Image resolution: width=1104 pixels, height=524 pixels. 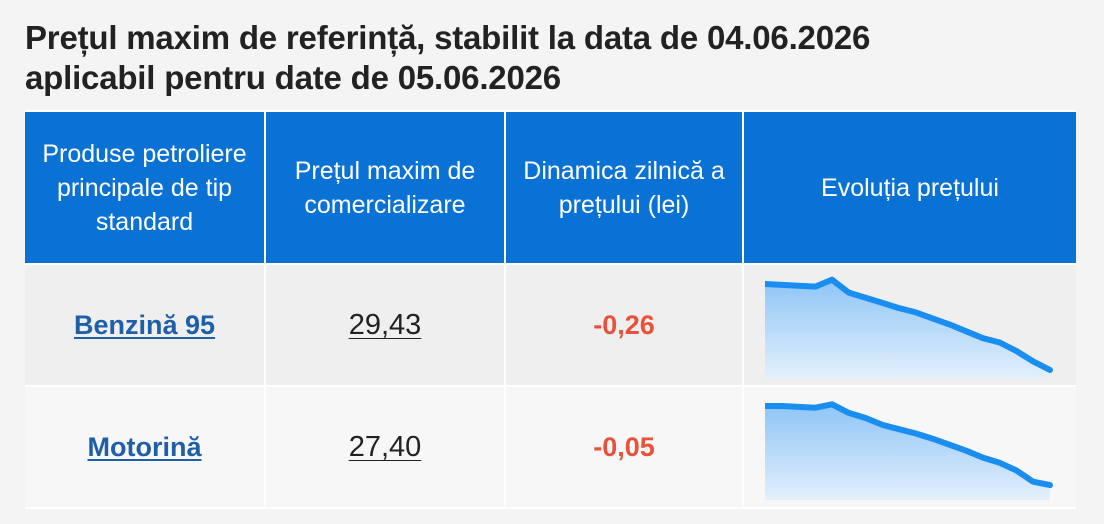 I want to click on column-header-max-price: Prețul maxim de comercializare, so click(x=385, y=187).